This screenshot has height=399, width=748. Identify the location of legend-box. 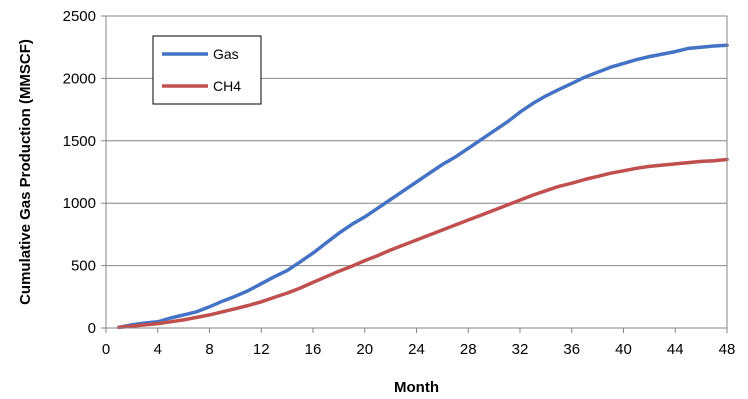
(207, 70).